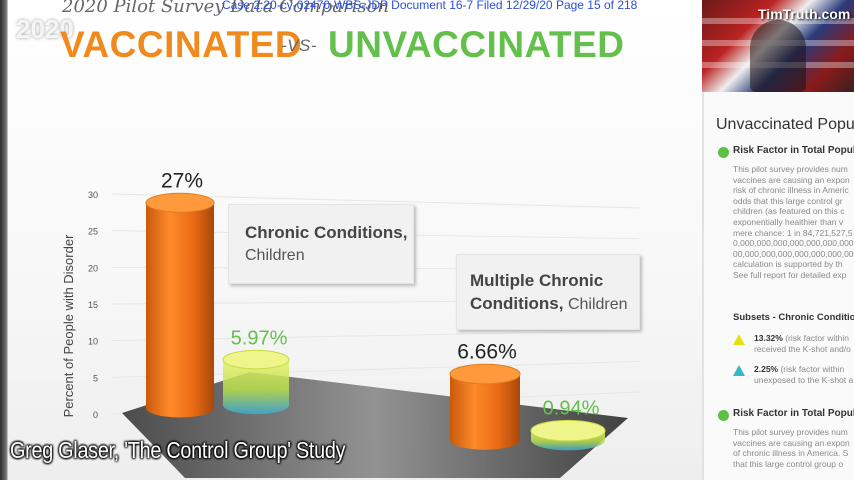 The height and width of the screenshot is (480, 854). Describe the element at coordinates (299, 45) in the screenshot. I see `headline-vs: -VS-` at that location.